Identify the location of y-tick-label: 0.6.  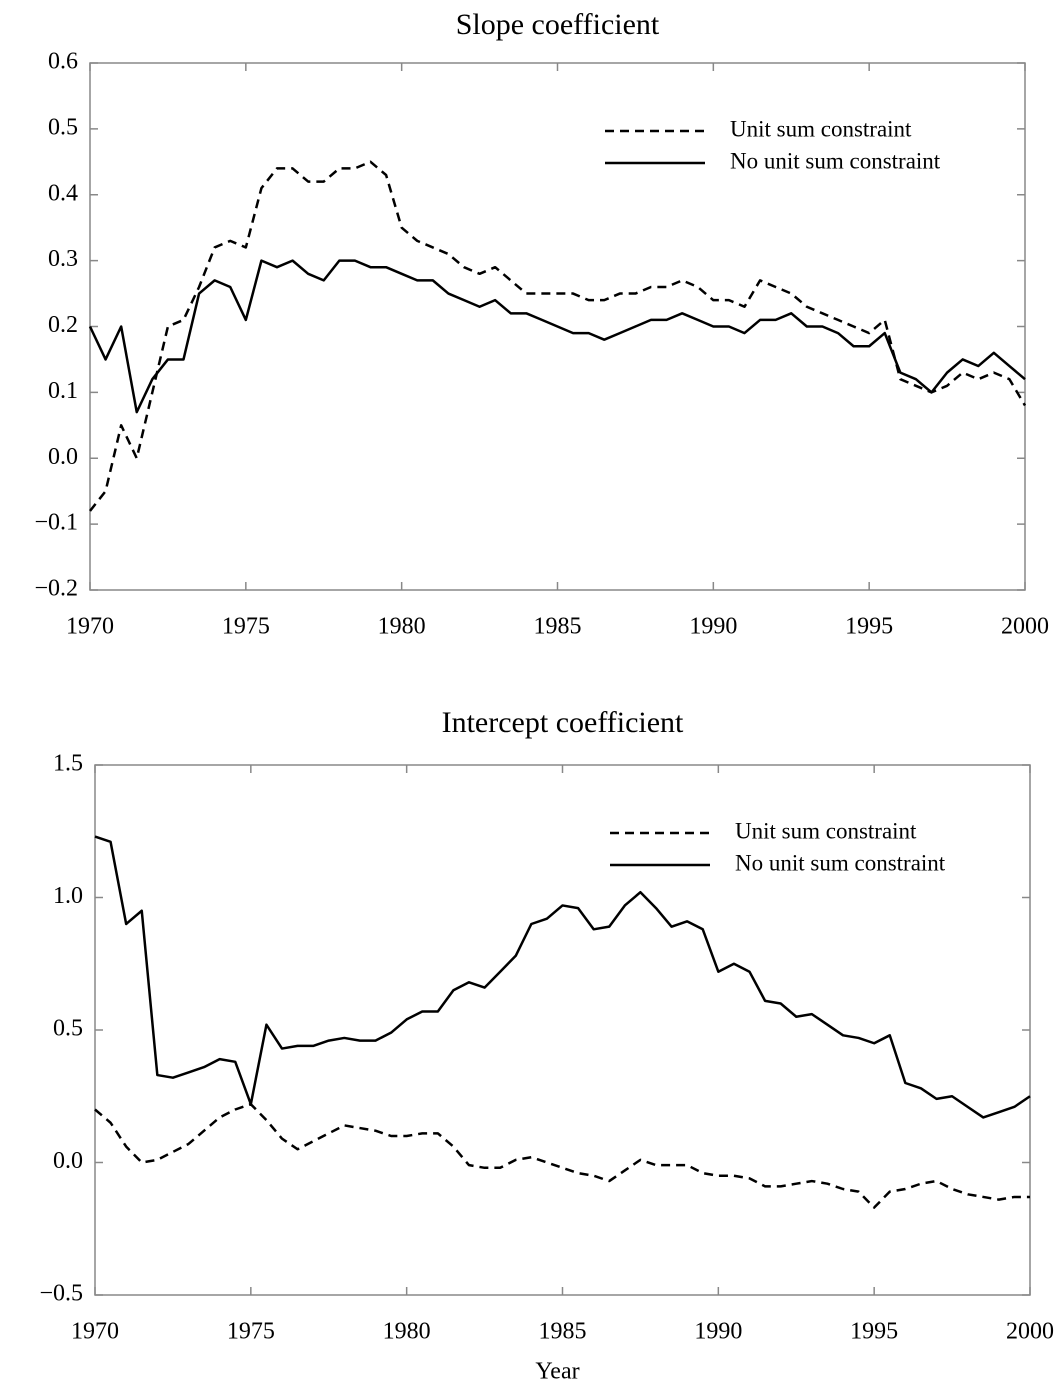
(63, 62).